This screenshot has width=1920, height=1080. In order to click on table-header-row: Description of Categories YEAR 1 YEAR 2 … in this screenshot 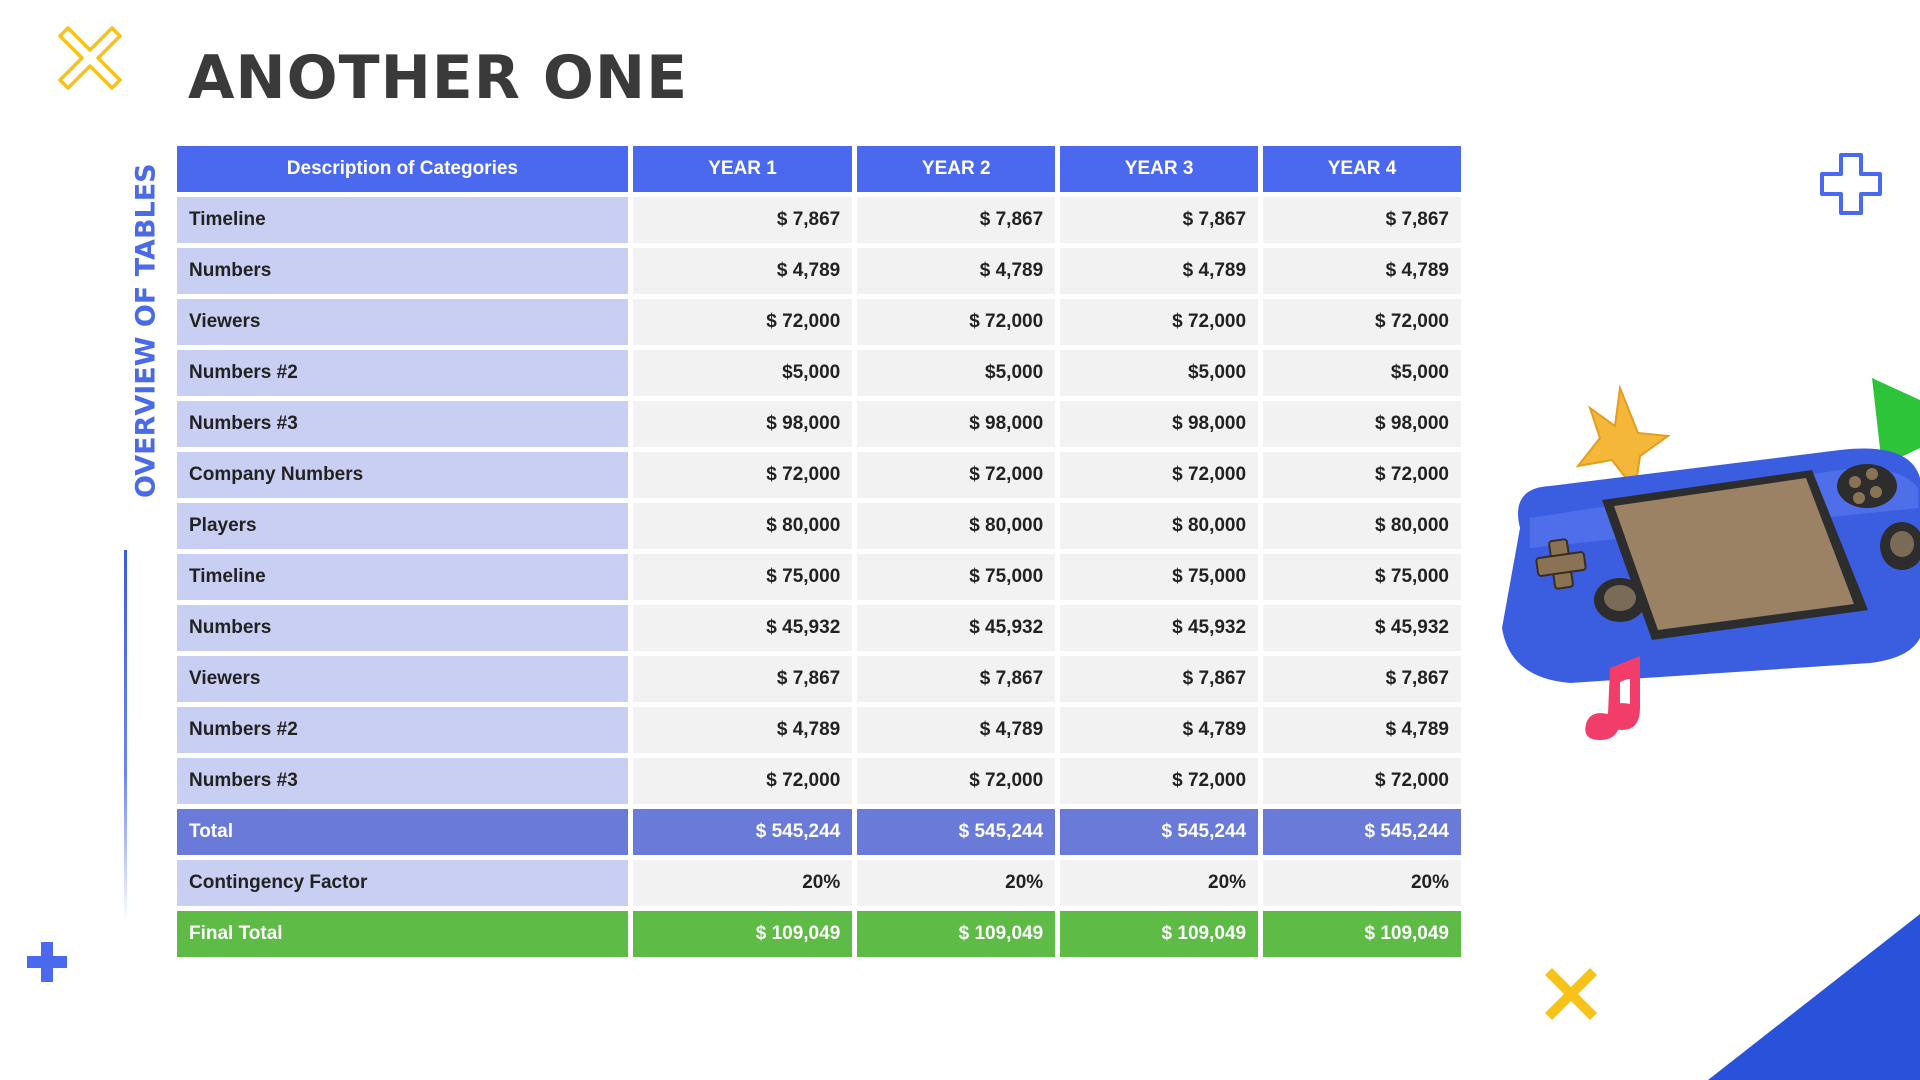, I will do `click(819, 169)`.